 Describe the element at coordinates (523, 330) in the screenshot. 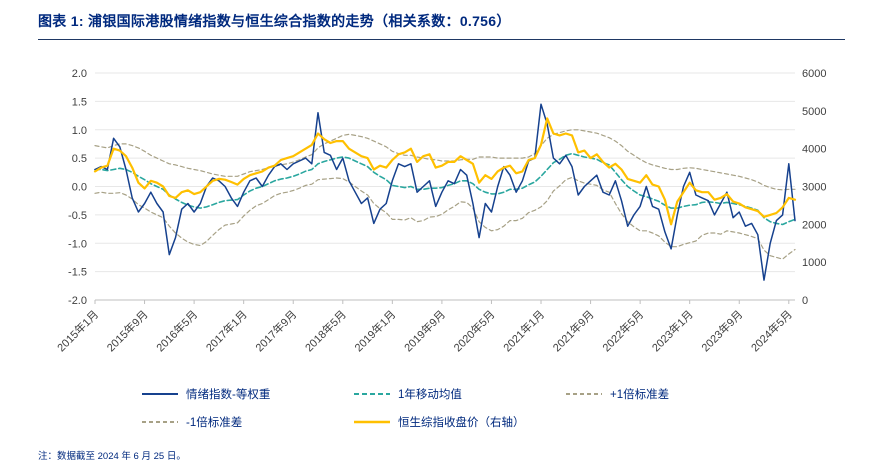

I see `x-axis-tick-label: 2021年1月` at that location.